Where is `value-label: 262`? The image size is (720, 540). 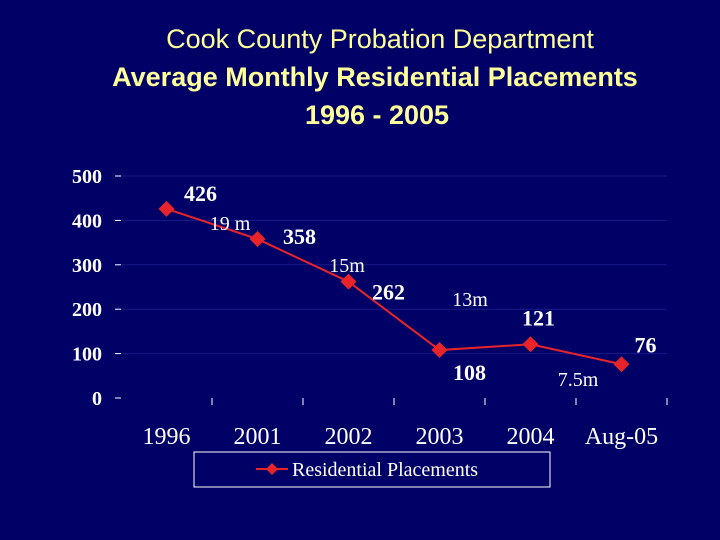
value-label: 262 is located at coordinates (388, 292).